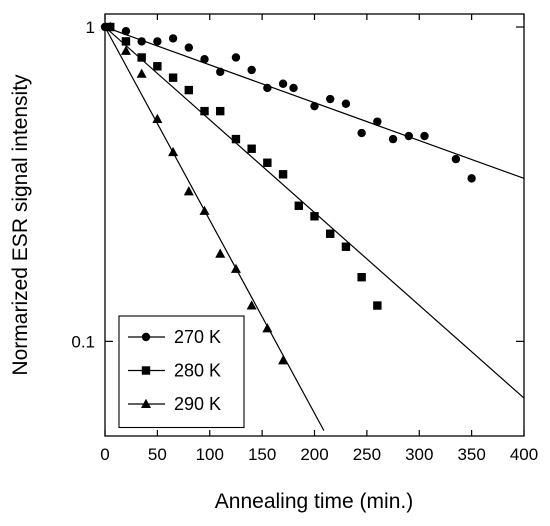 This screenshot has width=550, height=526. Describe the element at coordinates (262, 454) in the screenshot. I see `x-tick-label: 150` at that location.